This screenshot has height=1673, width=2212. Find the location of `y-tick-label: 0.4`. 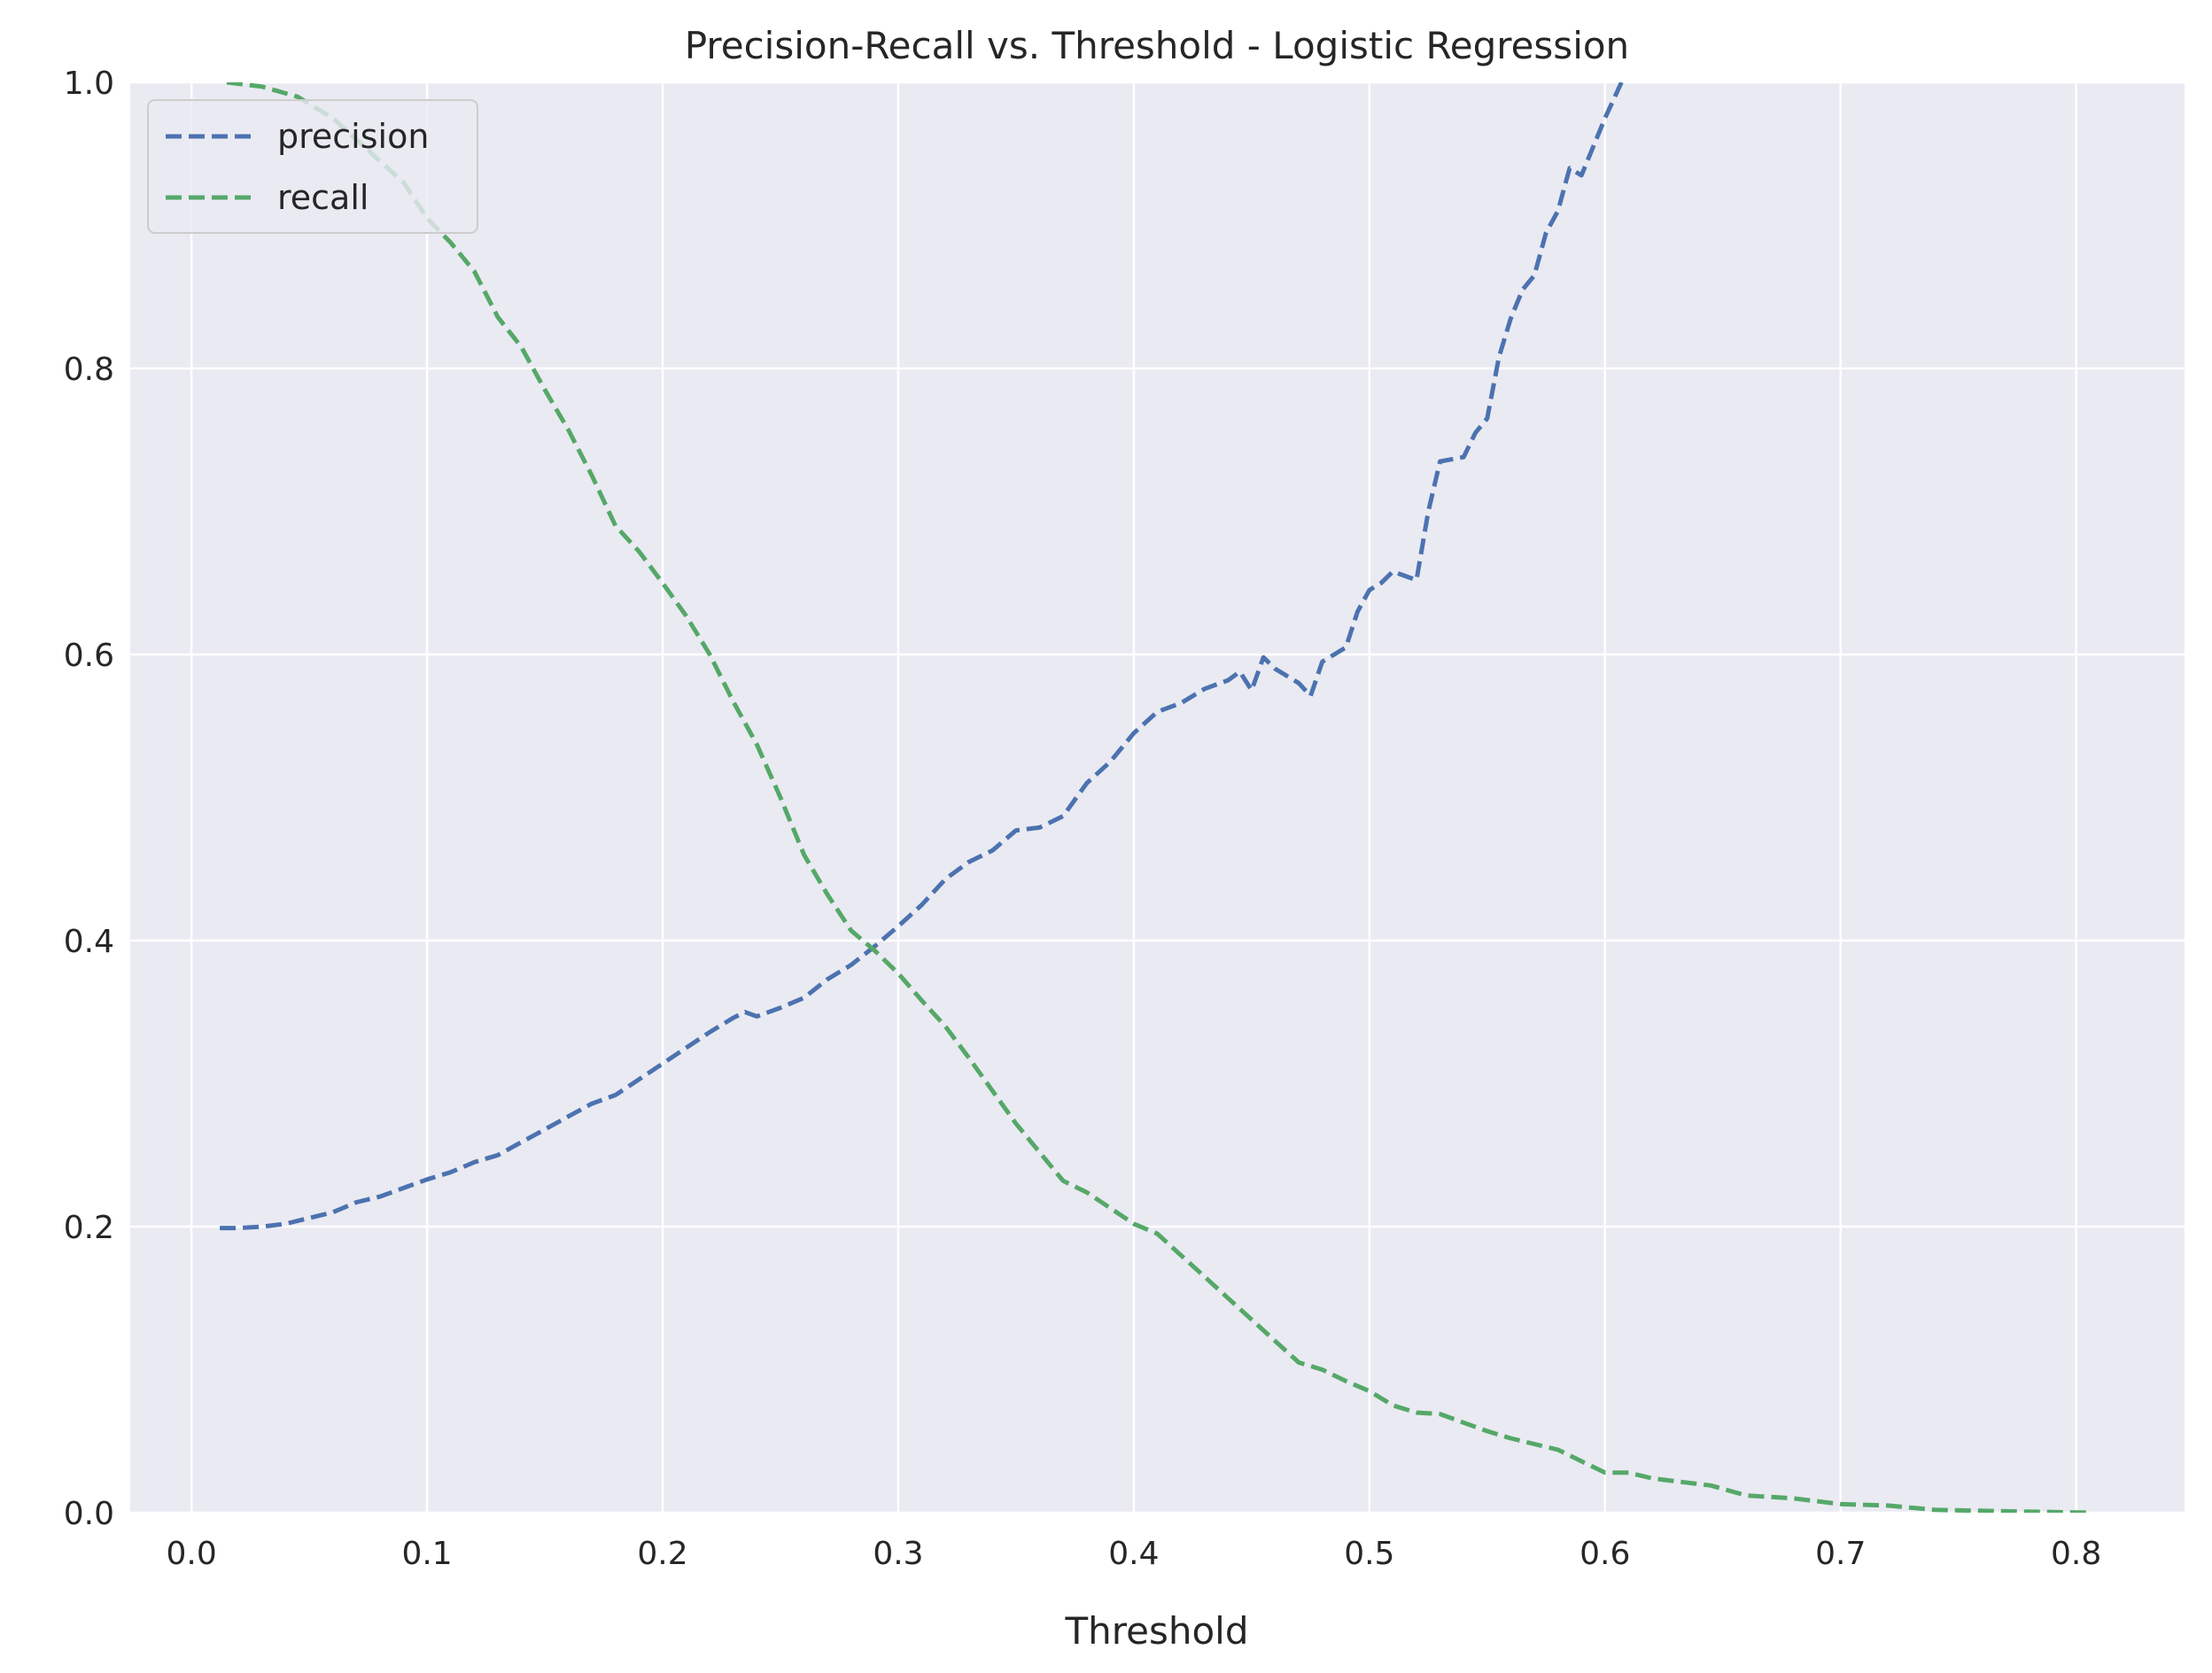

y-tick-label: 0.4 is located at coordinates (89, 942).